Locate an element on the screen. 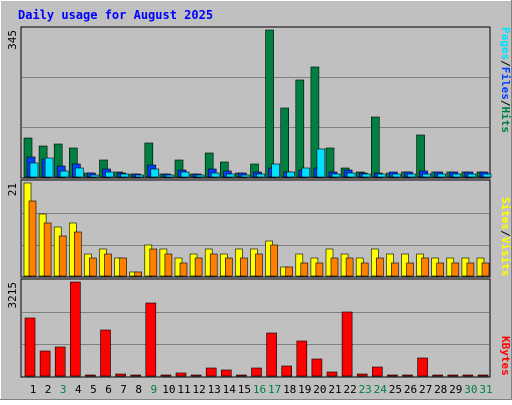 The image size is (512, 405). legend-part: Files is located at coordinates (505, 83).